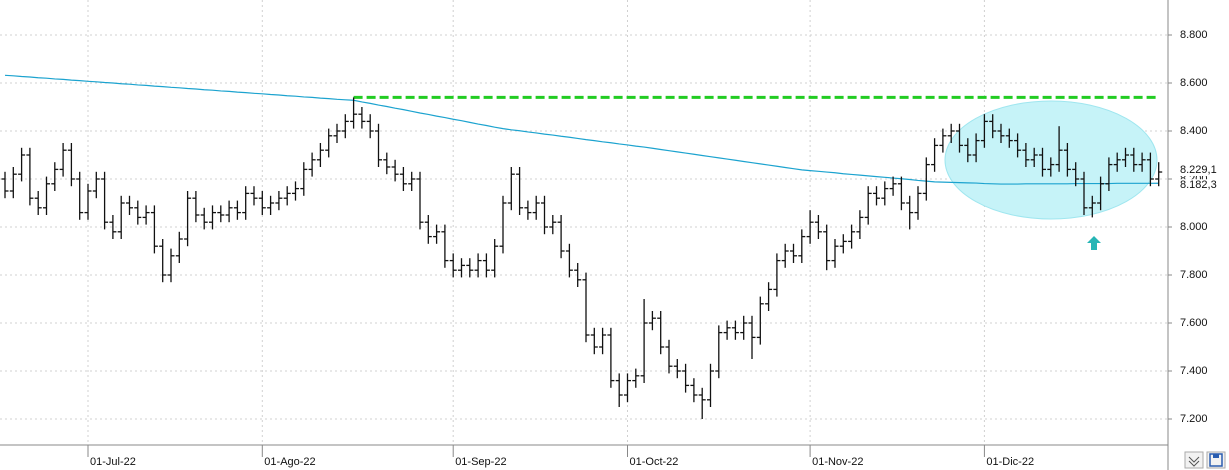  I want to click on x-tick-label: 01-Sep-22, so click(480, 462).